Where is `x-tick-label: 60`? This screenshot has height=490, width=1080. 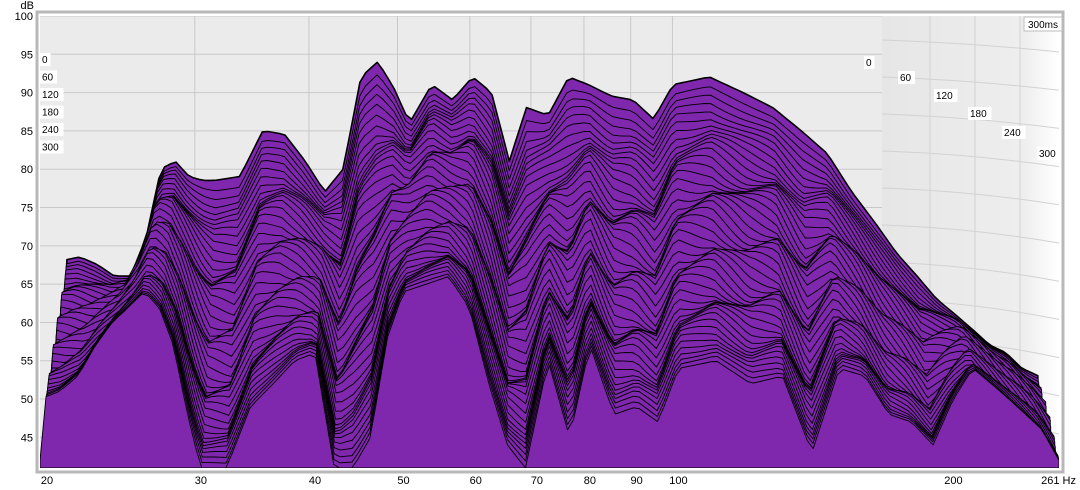
x-tick-label: 60 is located at coordinates (476, 481).